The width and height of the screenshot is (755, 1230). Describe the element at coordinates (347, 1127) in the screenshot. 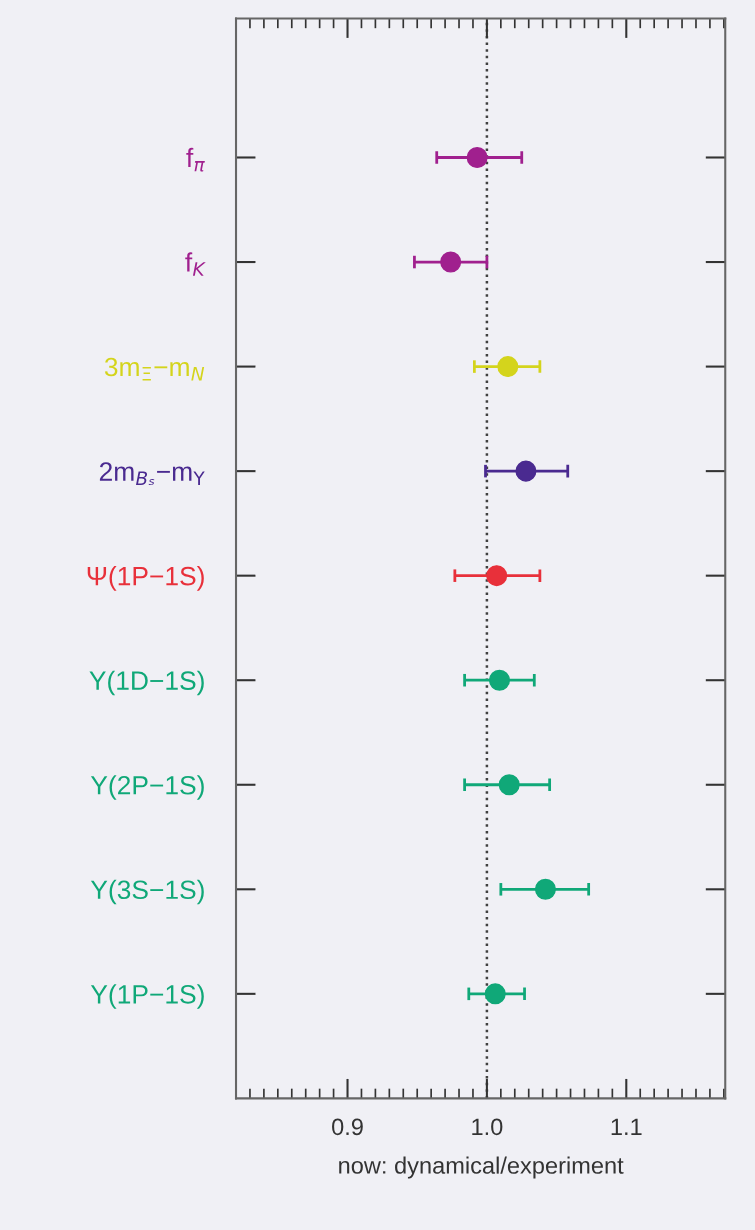

I see `x-tick-label: 0.9` at that location.